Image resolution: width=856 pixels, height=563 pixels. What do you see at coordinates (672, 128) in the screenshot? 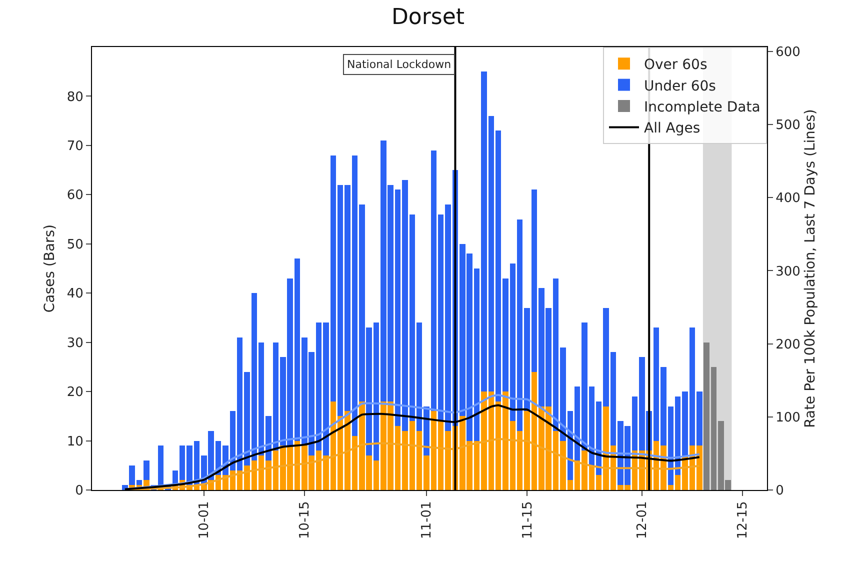
I see `legend-label: All Ages` at bounding box center [672, 128].